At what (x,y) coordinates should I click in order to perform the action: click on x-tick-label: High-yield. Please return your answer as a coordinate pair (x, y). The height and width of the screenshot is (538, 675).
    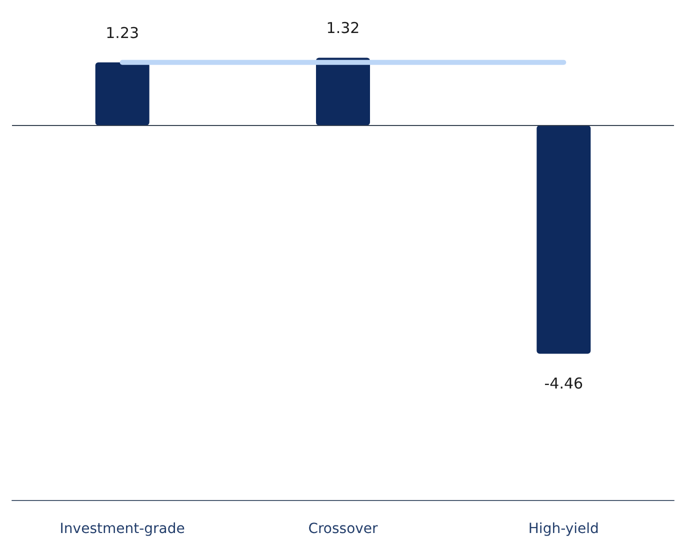
    Looking at the image, I should click on (563, 529).